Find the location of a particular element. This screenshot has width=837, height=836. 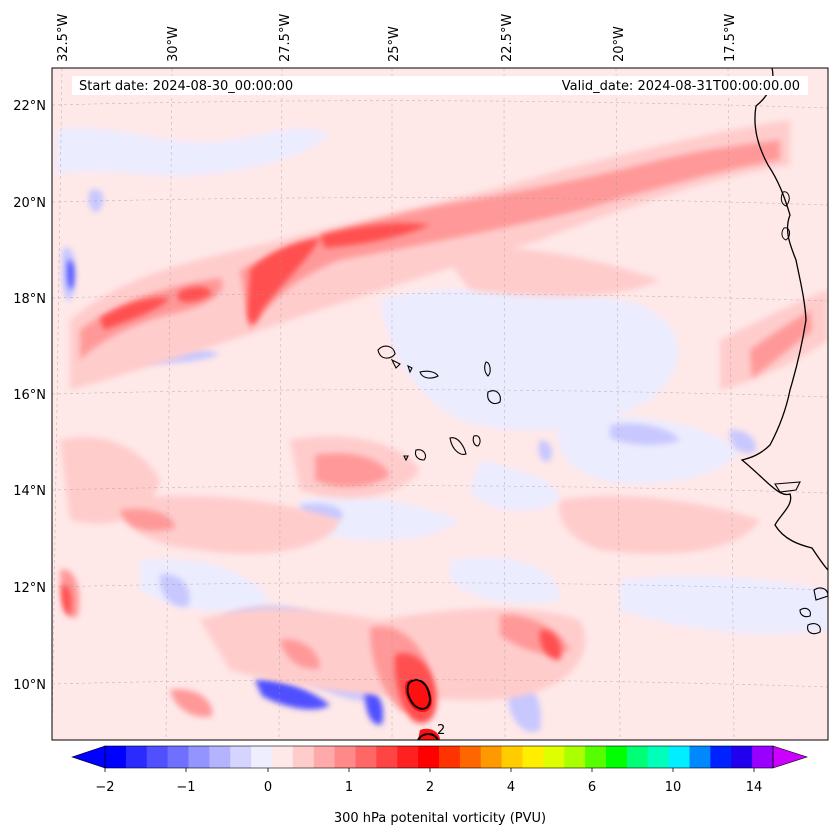

colorbar-cells is located at coordinates (439, 757).